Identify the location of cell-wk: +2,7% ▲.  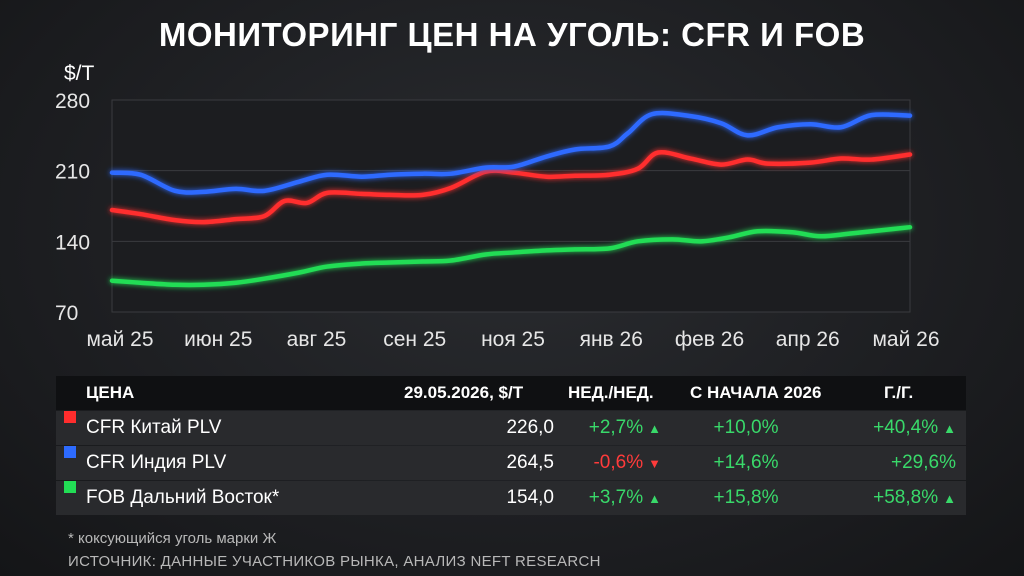
(624, 427).